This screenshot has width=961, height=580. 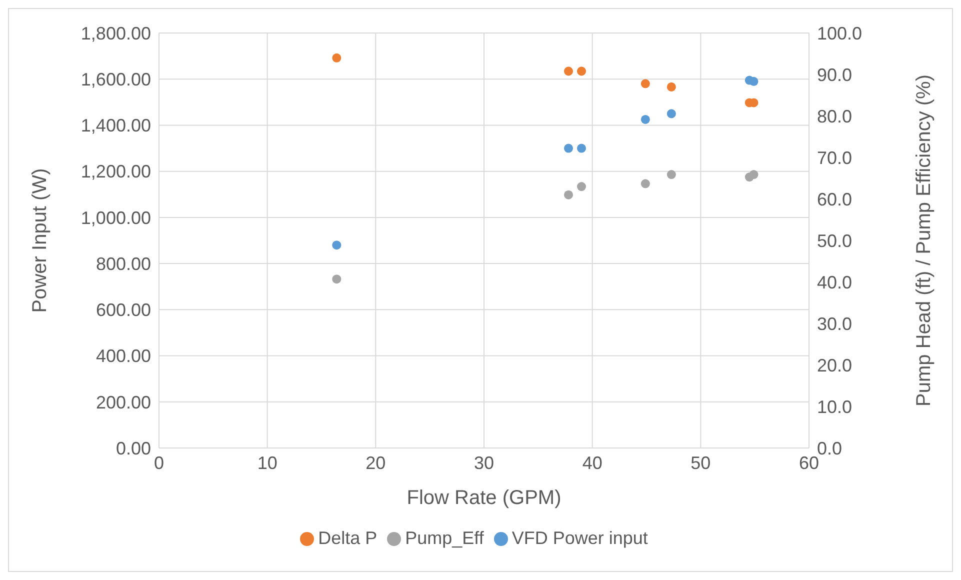 What do you see at coordinates (924, 240) in the screenshot?
I see `y2-axis-title: Pump Head (ft) / Pump Efficiency (%)` at bounding box center [924, 240].